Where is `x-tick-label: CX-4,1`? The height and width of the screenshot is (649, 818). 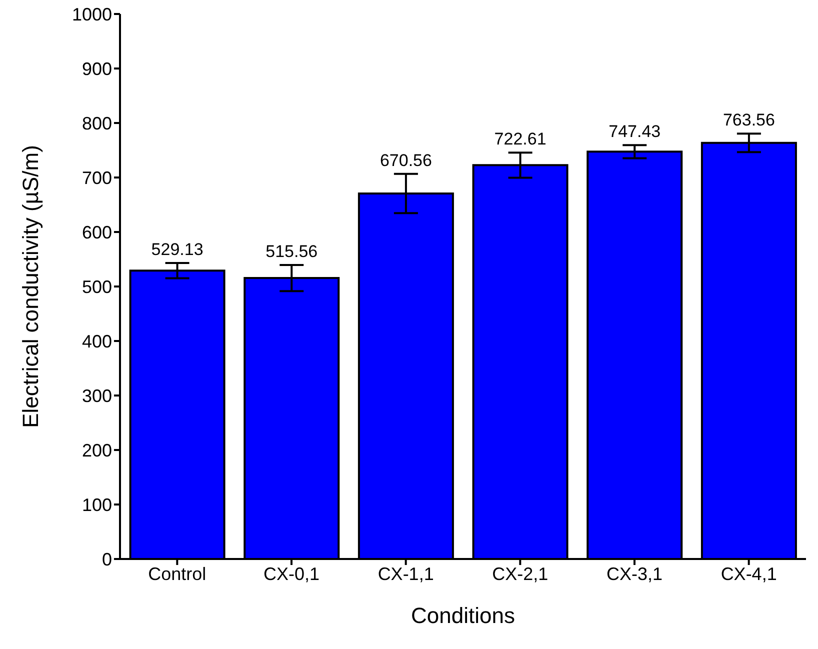 x-tick-label: CX-4,1 is located at coordinates (748, 574).